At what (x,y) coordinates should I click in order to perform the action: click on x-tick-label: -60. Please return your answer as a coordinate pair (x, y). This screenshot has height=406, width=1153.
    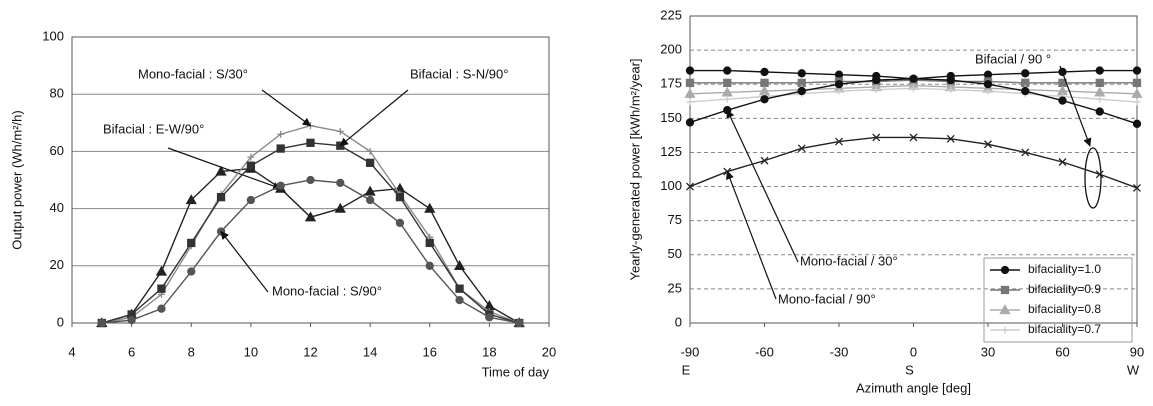
    Looking at the image, I should click on (764, 351).